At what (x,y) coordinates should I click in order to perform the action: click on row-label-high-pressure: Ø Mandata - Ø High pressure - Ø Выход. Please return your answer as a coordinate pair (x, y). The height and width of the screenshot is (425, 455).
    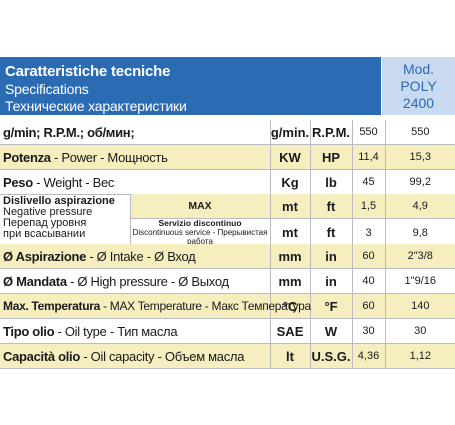
    Looking at the image, I should click on (135, 281).